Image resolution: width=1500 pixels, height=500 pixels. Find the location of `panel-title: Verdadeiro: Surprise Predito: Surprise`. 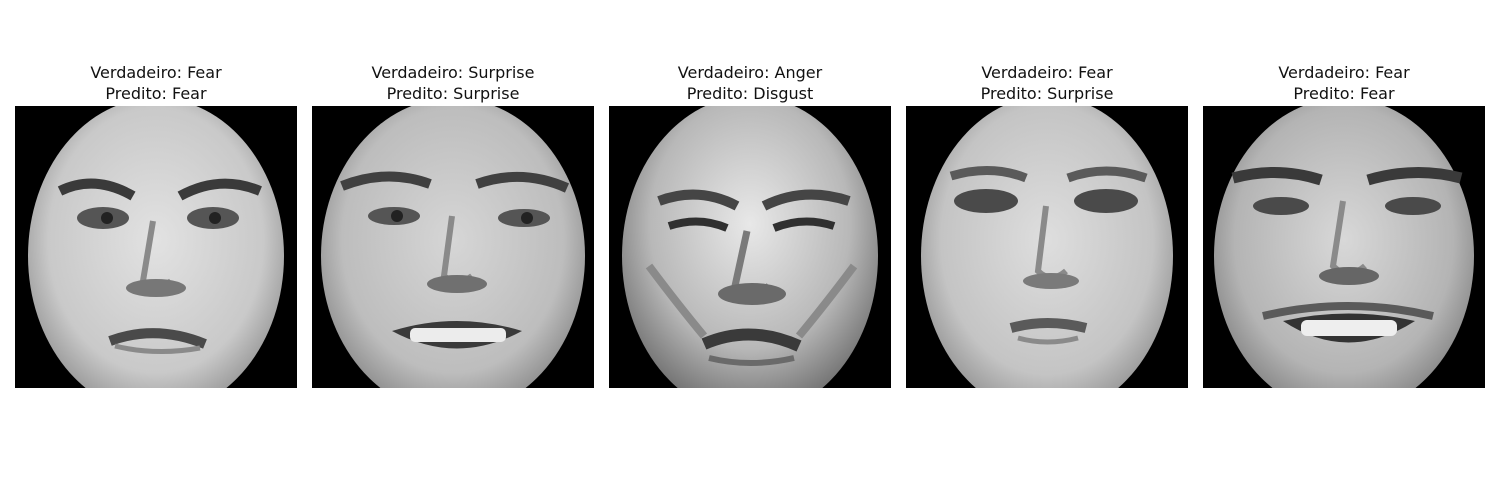

panel-title: Verdadeiro: Surprise Predito: Surprise is located at coordinates (453, 84).